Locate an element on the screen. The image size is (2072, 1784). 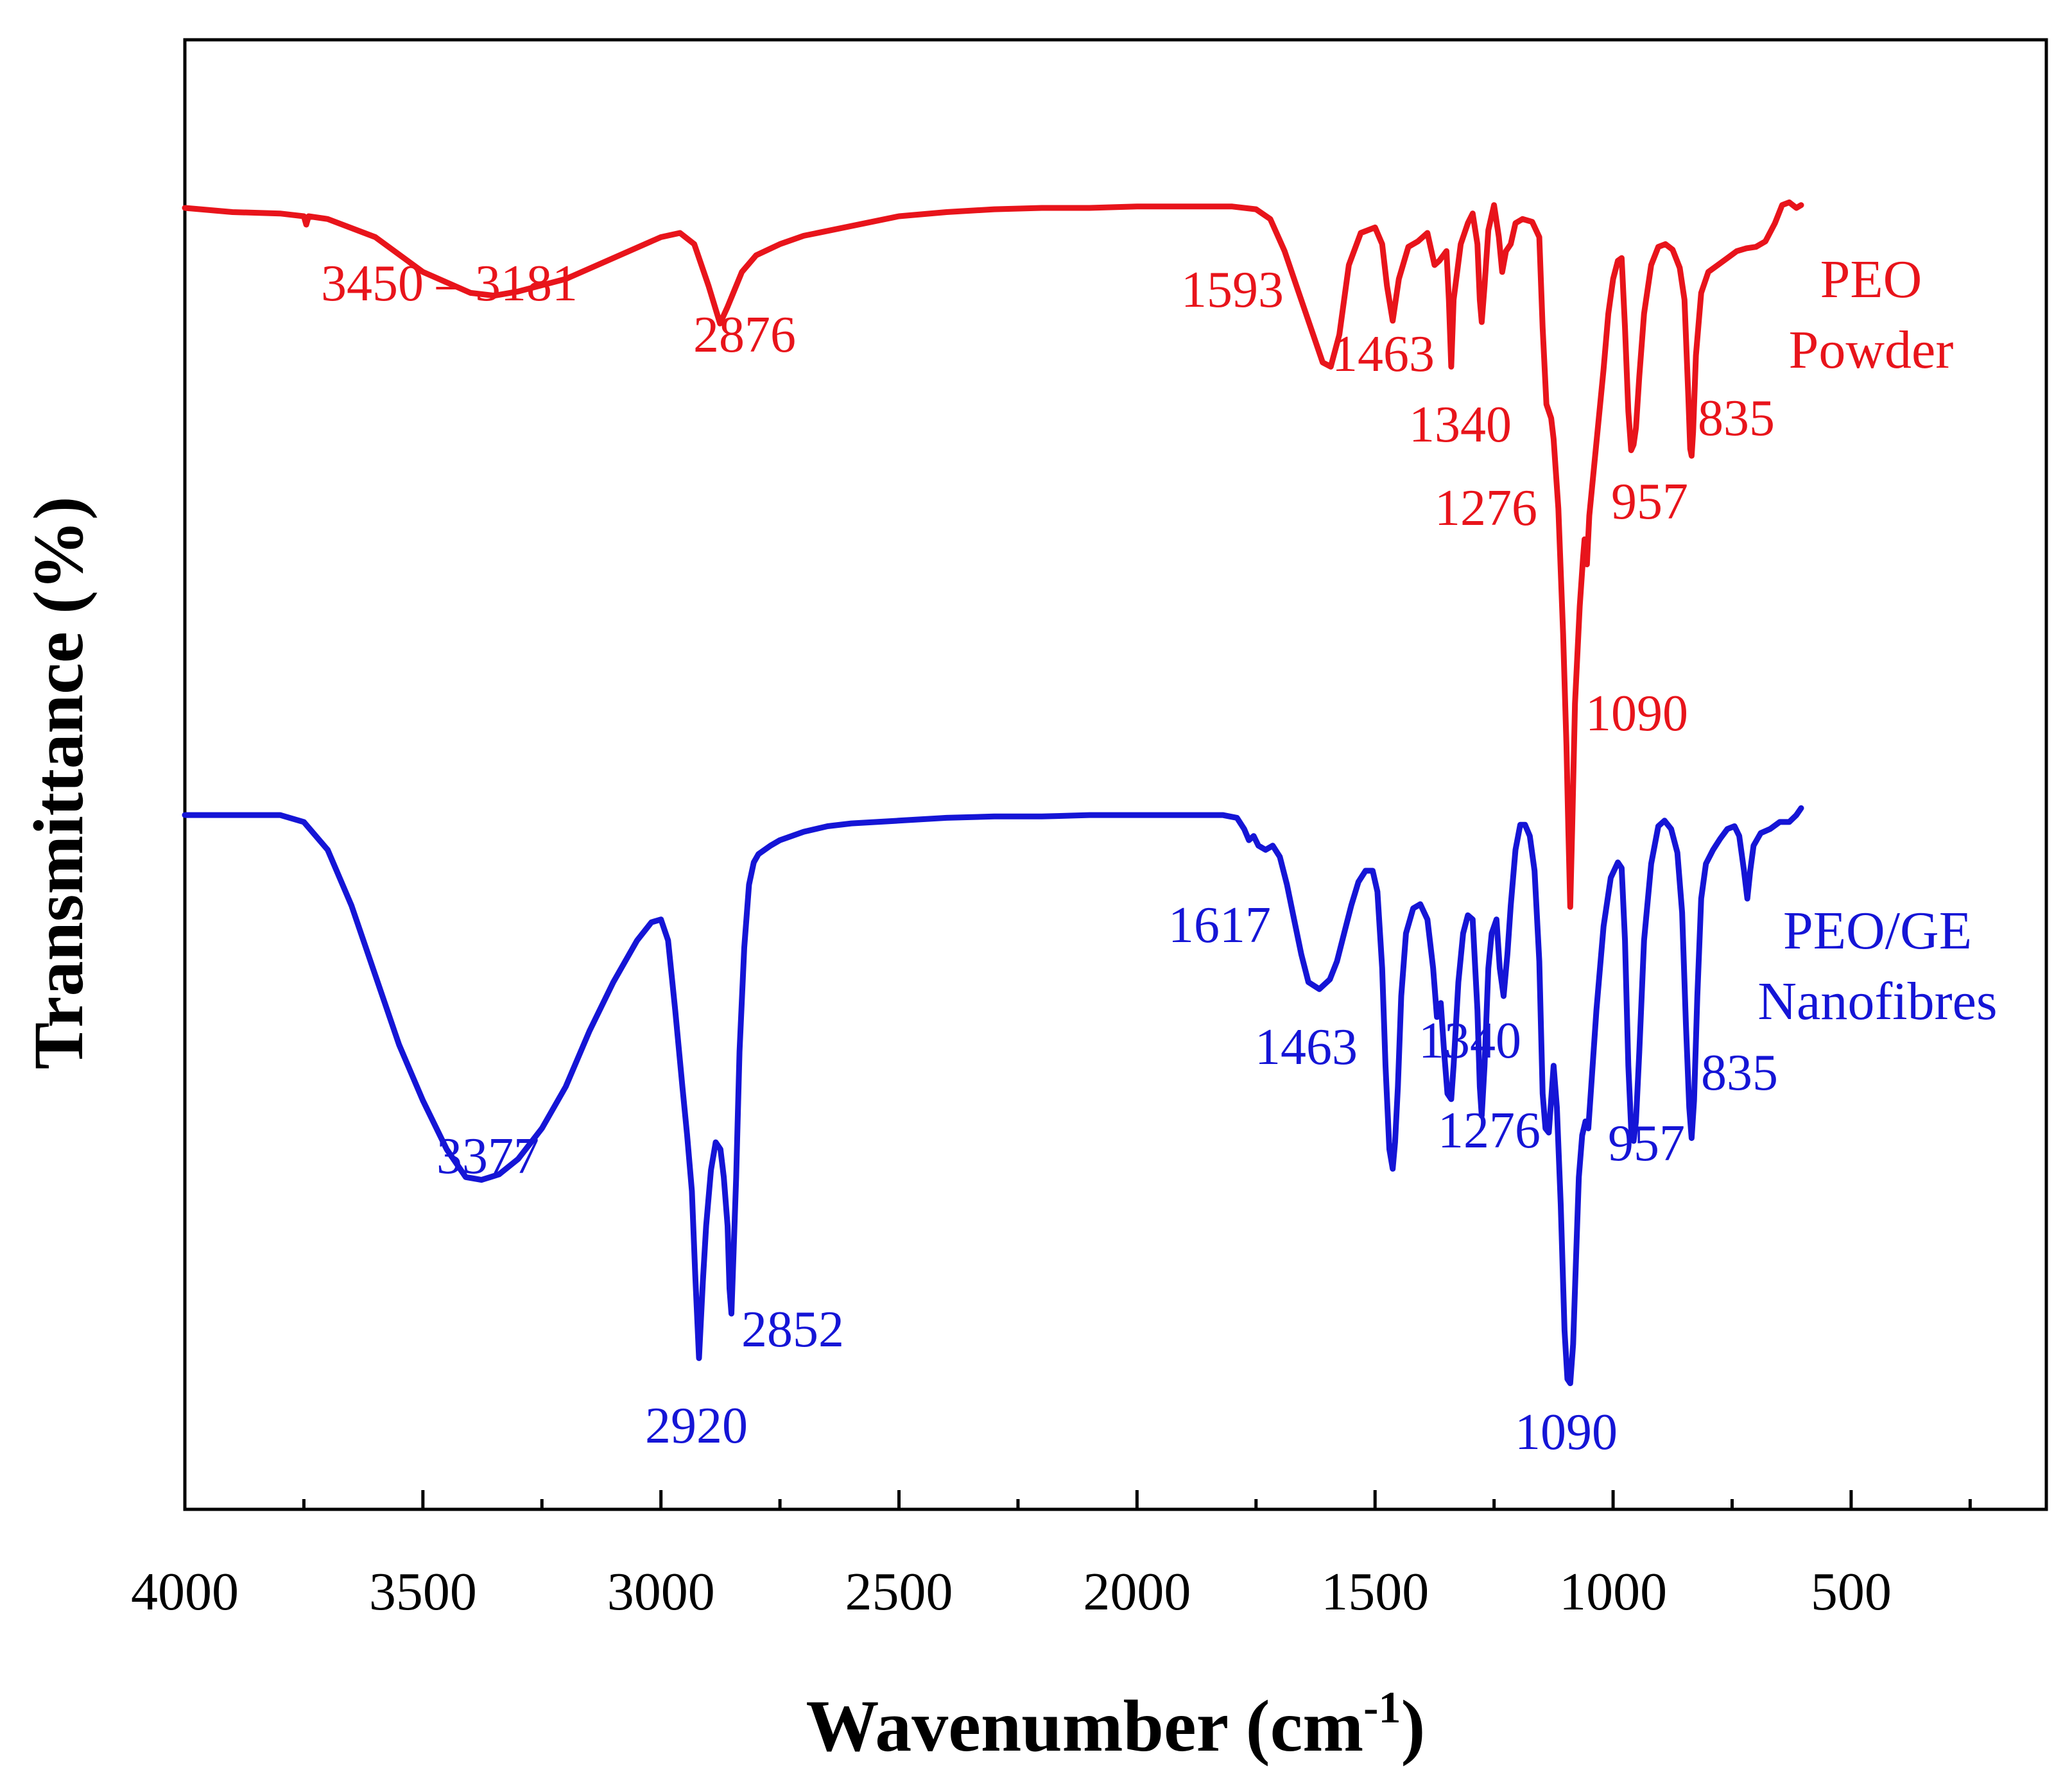
x-axis-title-close: ) is located at coordinates (1413, 1726).